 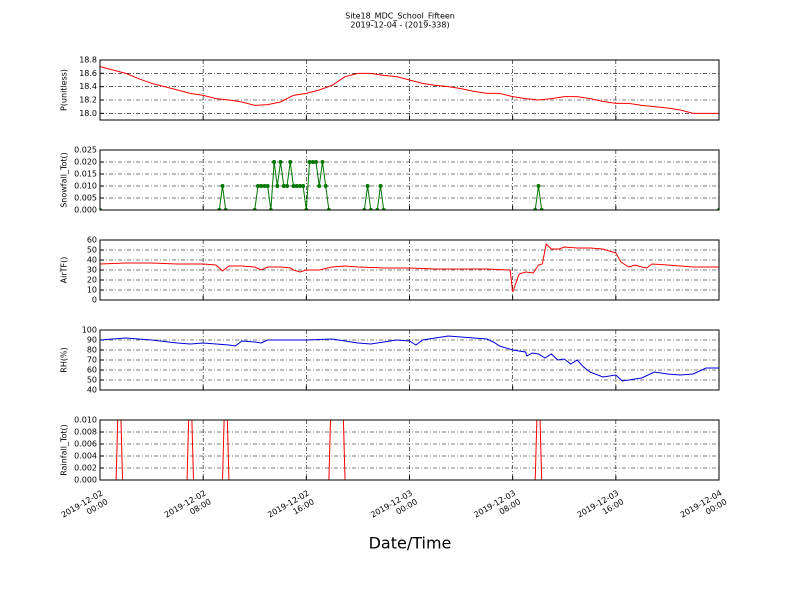 What do you see at coordinates (399, 25) in the screenshot?
I see `chart-subtitle: 2019-12-04 - (2019-338)` at bounding box center [399, 25].